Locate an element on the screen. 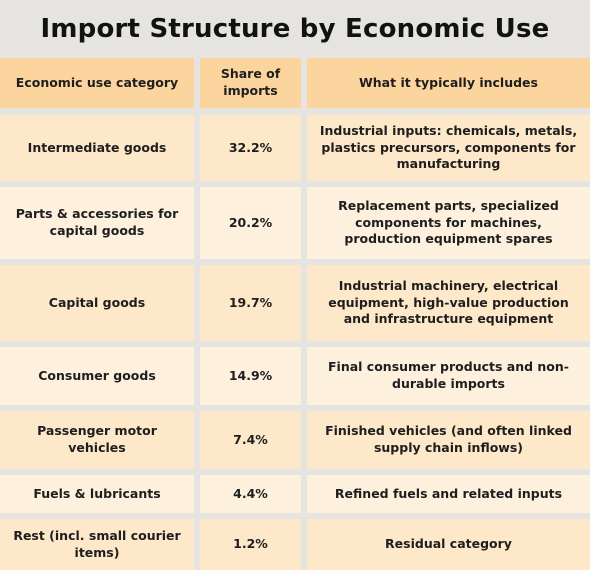 This screenshot has height=570, width=590. column-header-share: Share of imports is located at coordinates (250, 83).